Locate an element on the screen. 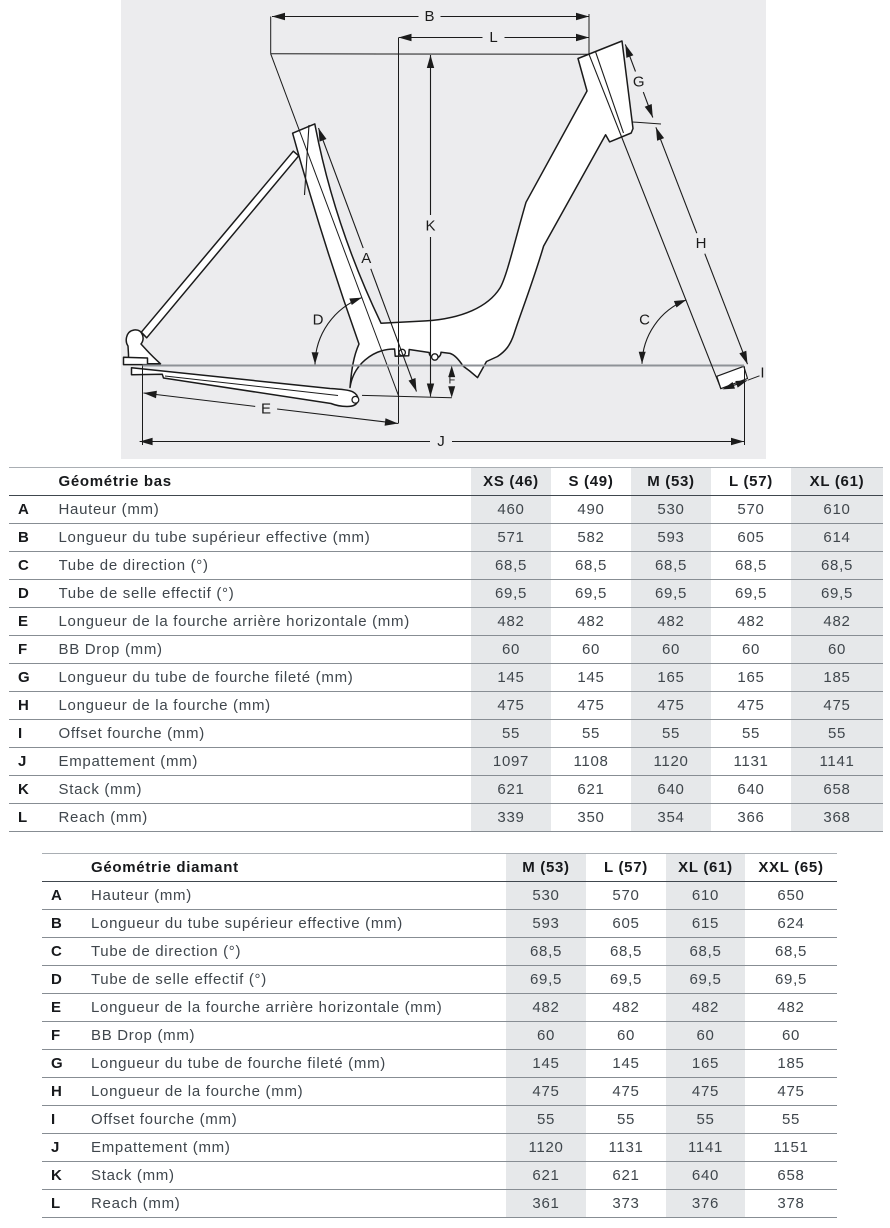 This screenshot has width=890, height=1228. svg-text: A is located at coordinates (366, 258).